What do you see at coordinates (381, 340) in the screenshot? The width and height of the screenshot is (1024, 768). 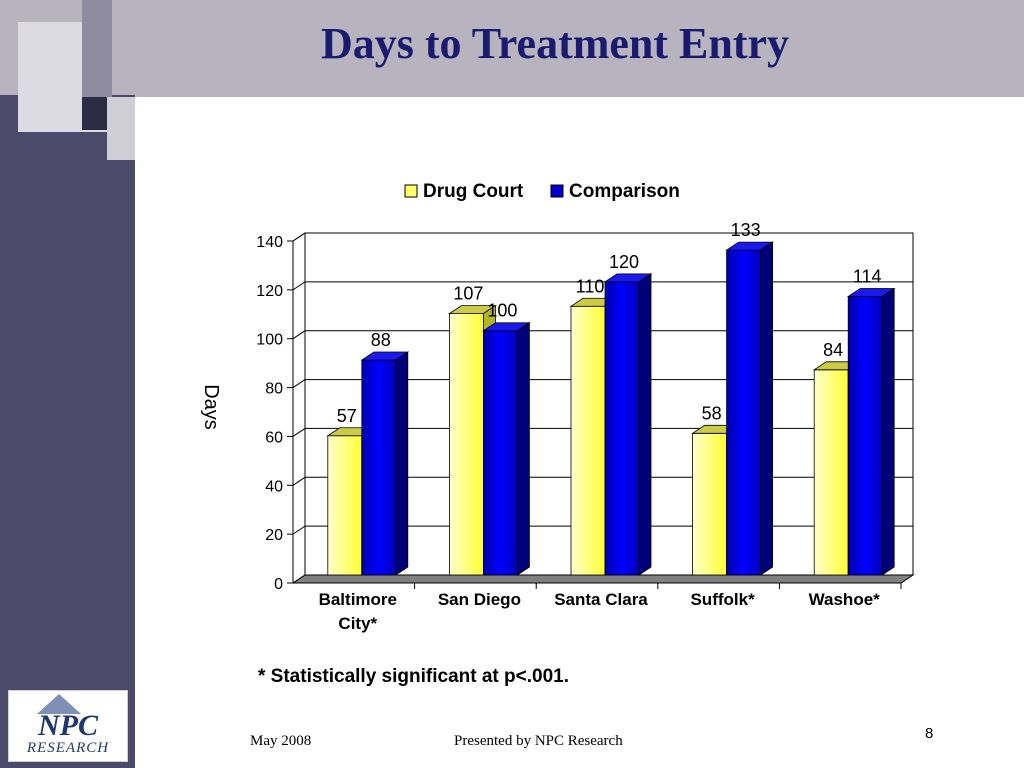 I see `data-label: 88` at bounding box center [381, 340].